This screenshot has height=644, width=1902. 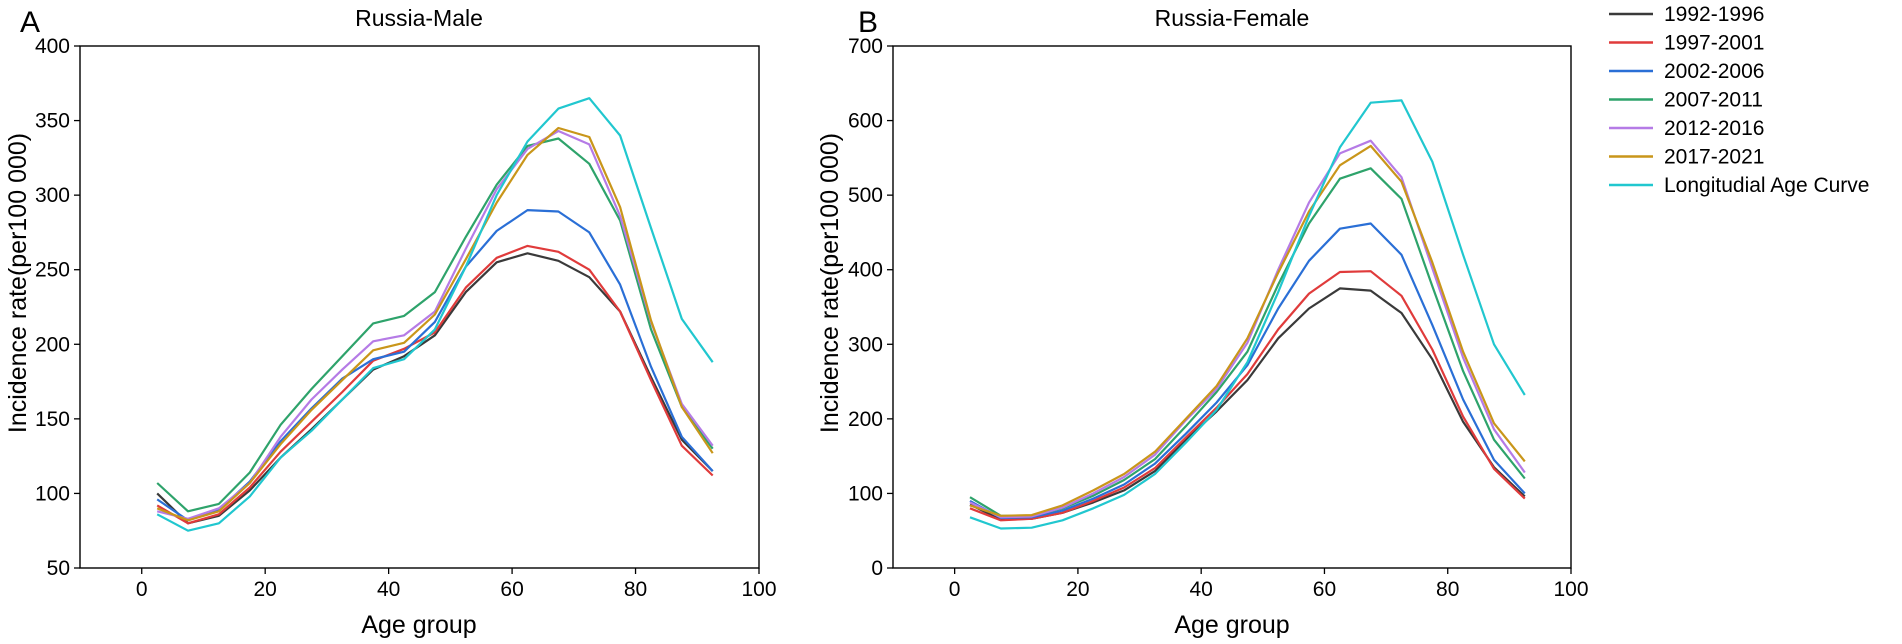 I want to click on y-tick-label: 150, so click(x=52, y=419).